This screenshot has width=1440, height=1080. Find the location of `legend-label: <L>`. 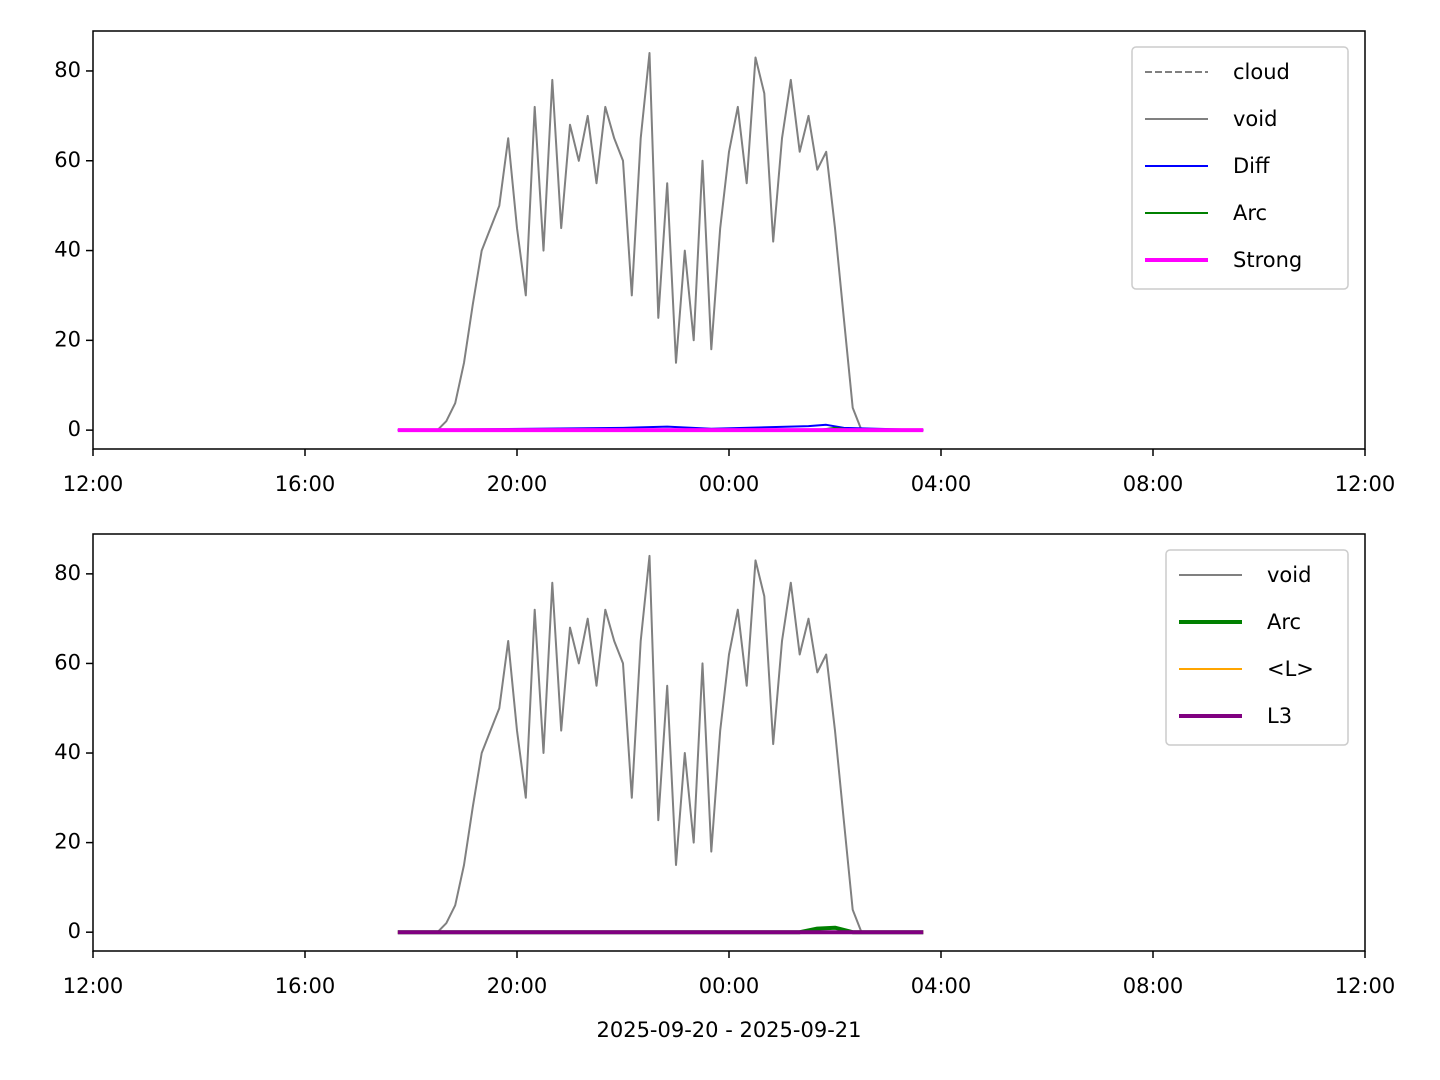

legend-label: <L> is located at coordinates (1290, 669).